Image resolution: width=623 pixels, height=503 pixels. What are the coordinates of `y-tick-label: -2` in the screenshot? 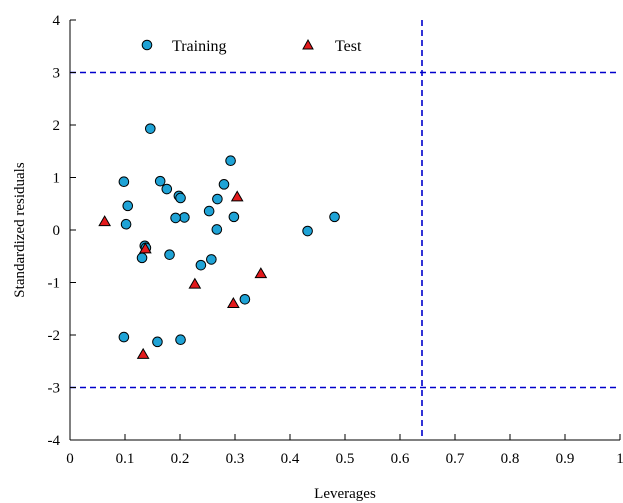 It's located at (54, 336).